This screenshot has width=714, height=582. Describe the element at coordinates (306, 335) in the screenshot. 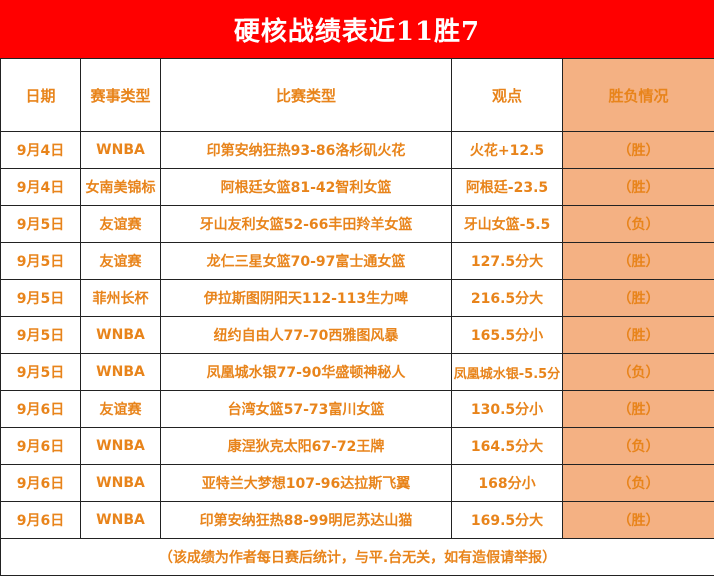

I see `cell-match: 纽约自由人77-70西雅图风暴` at that location.